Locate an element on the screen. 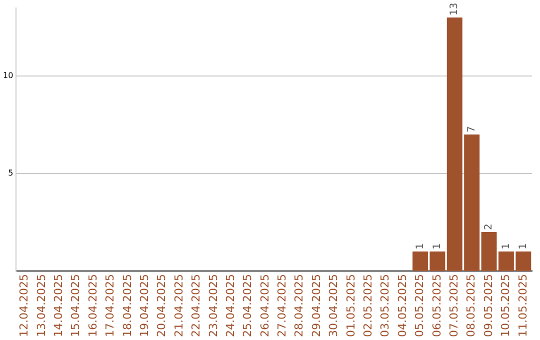  x-tick-label: 18.04.2025 is located at coordinates (127, 306).